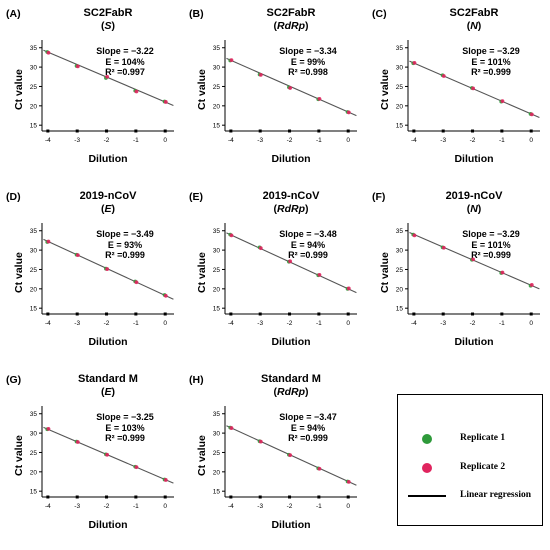 The width and height of the screenshot is (550, 550). What do you see at coordinates (125, 428) in the screenshot?
I see `fit-stats: Slope = −3.25 E = 103% R² =0.999` at bounding box center [125, 428].